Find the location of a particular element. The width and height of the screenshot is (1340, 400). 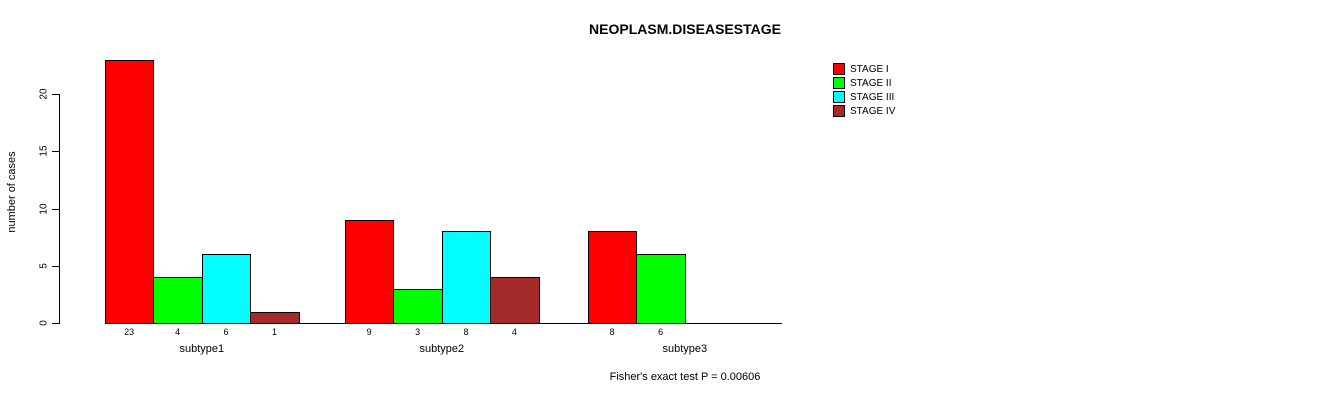

bar-subtype2-stage-ii is located at coordinates (418, 306).